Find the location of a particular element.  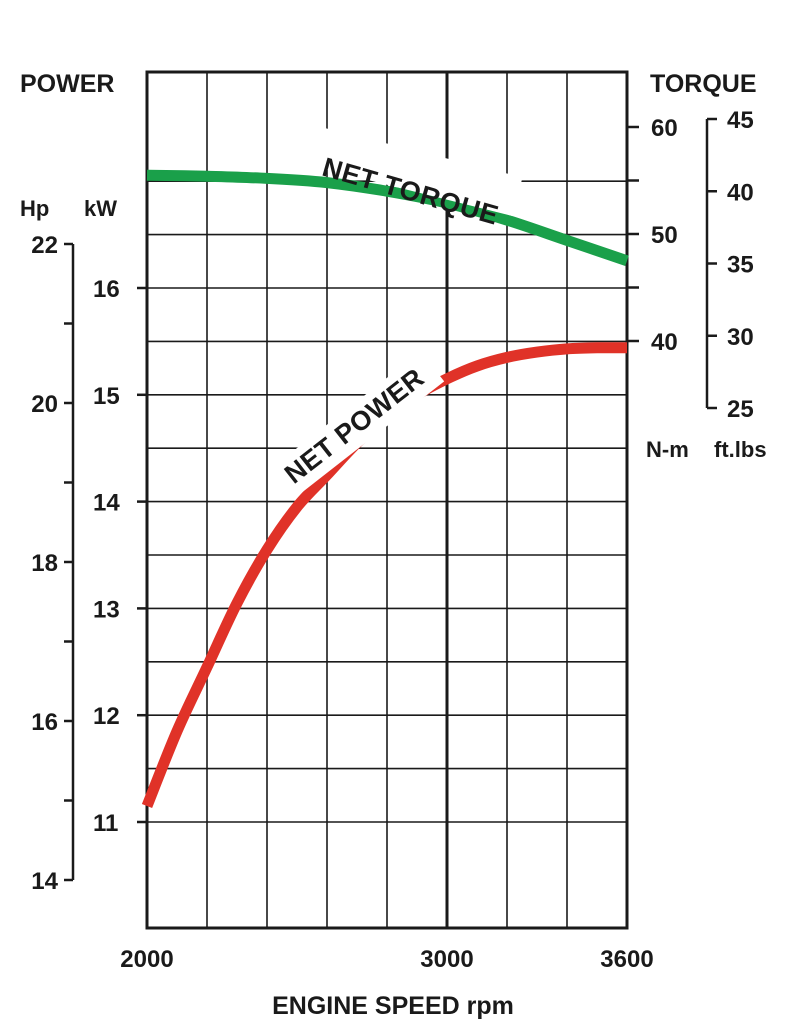

hp-tick-label: 16 is located at coordinates (44, 722).